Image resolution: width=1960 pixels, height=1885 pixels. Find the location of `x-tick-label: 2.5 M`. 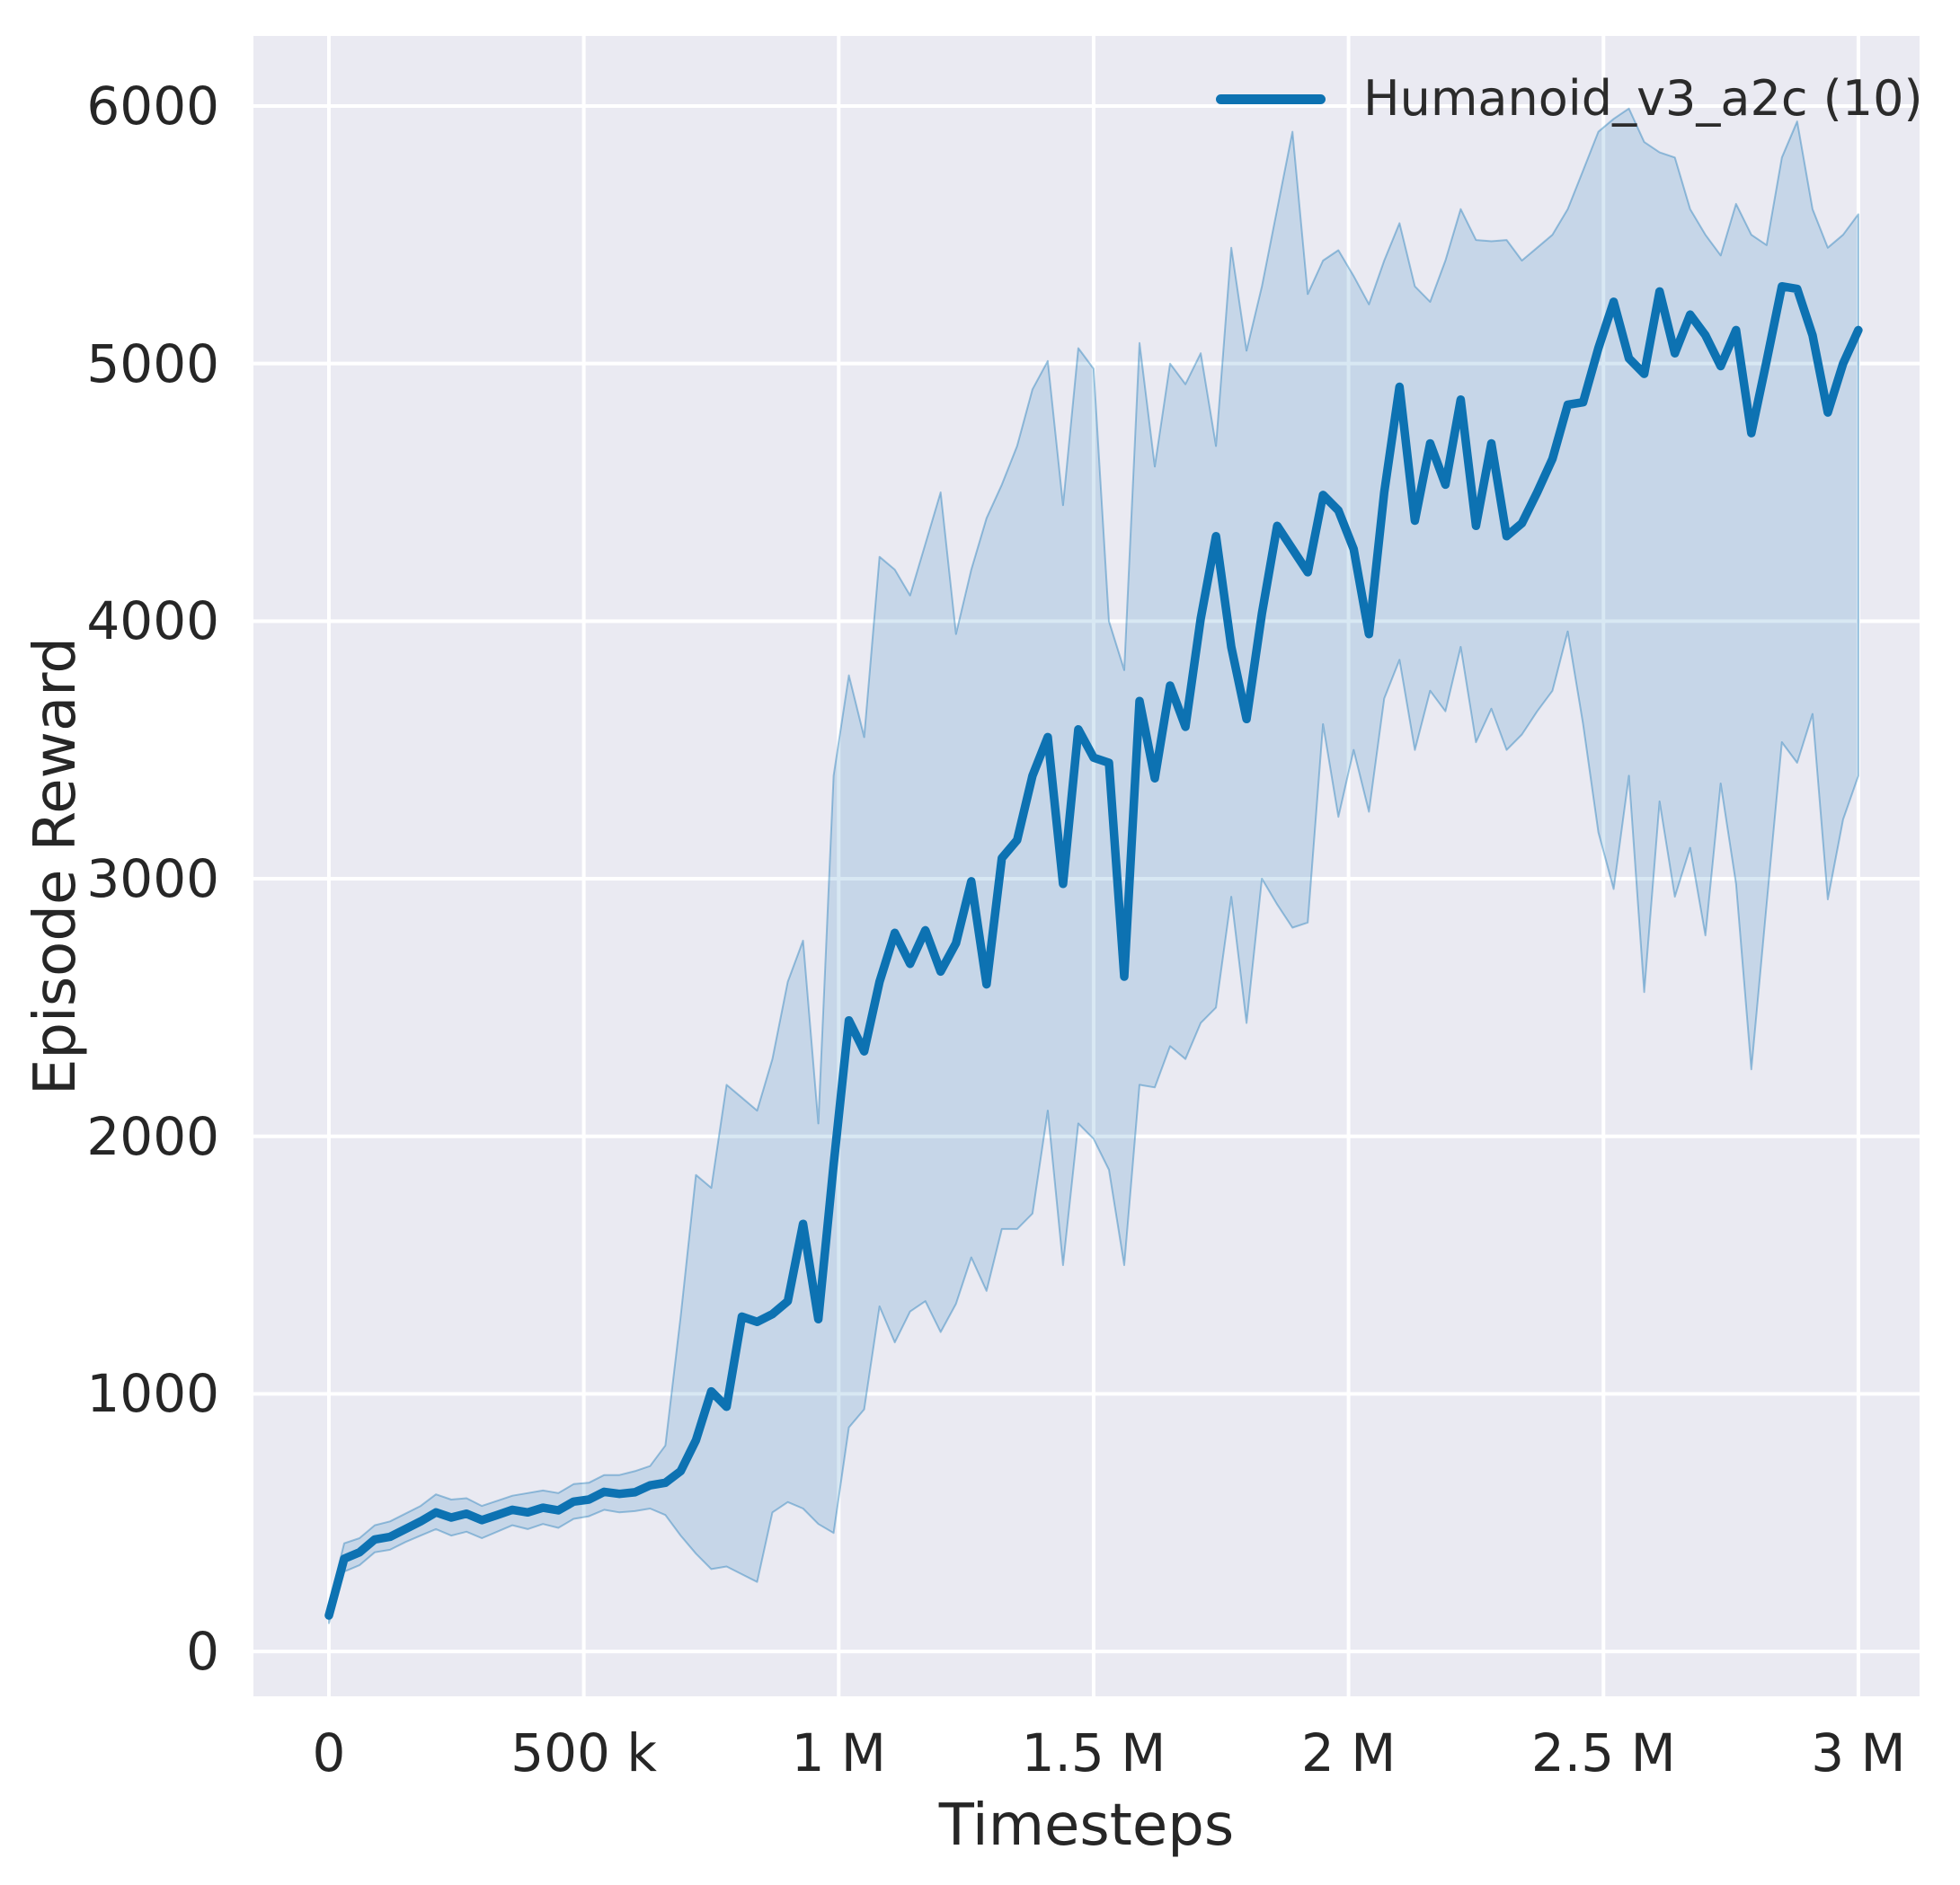

x-tick-label: 2.5 M is located at coordinates (1603, 1752).